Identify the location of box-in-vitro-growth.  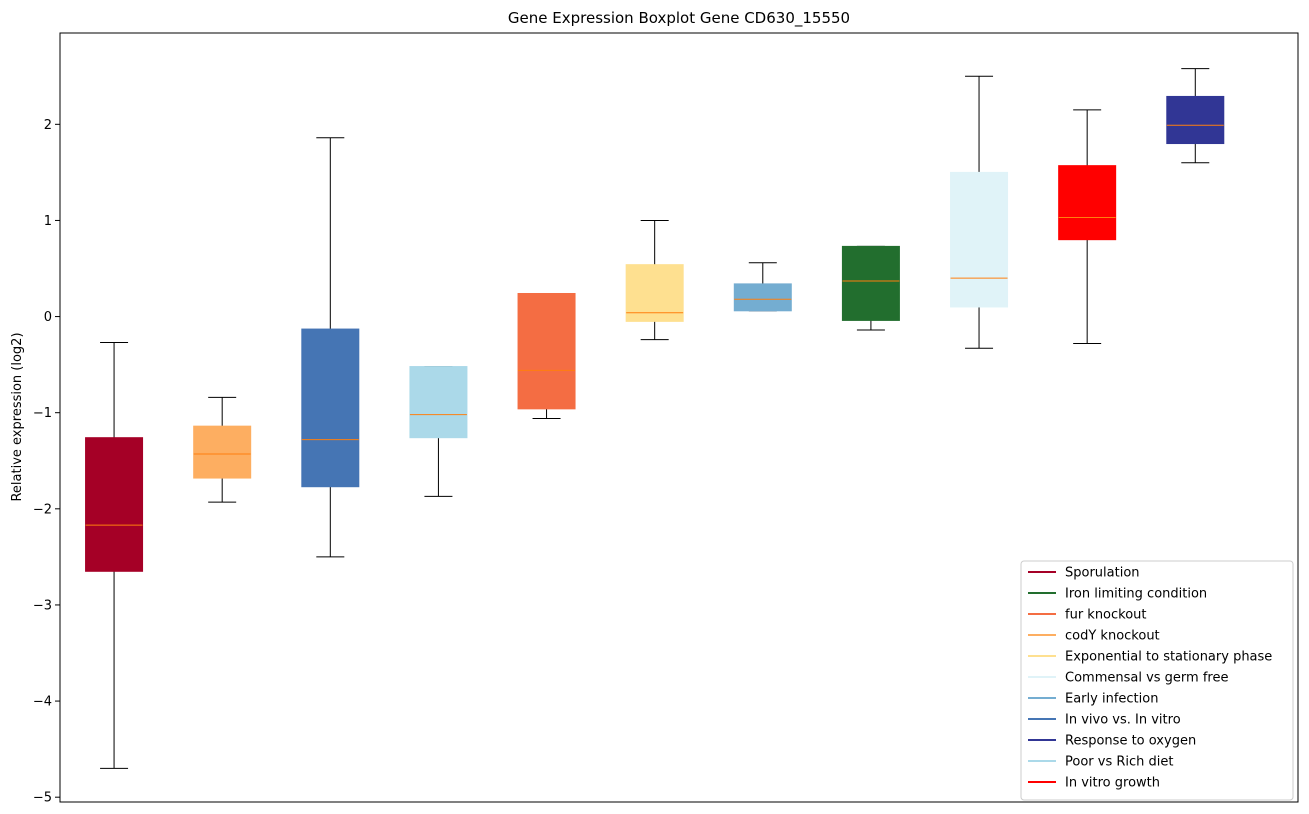
(1087, 226).